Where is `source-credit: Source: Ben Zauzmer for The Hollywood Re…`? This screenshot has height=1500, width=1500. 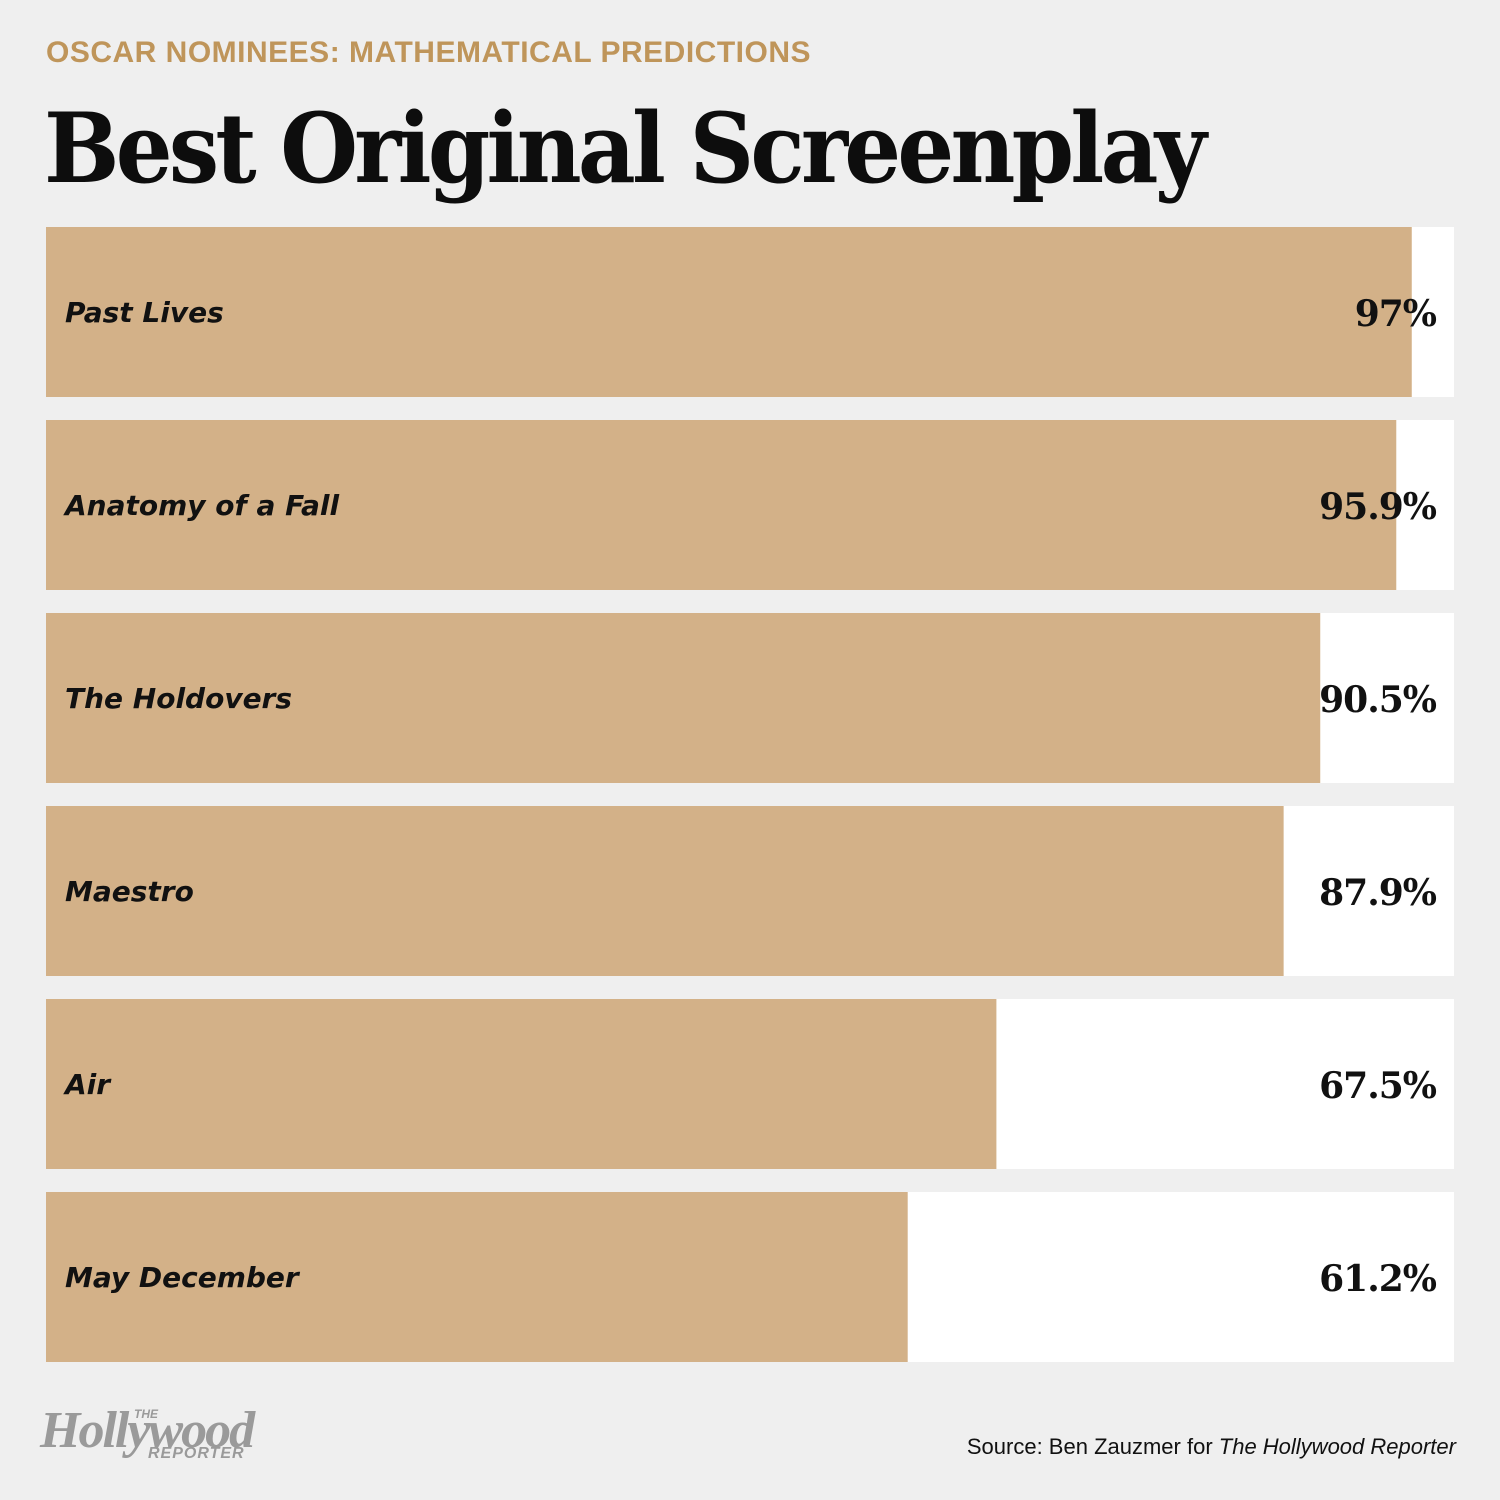 source-credit: Source: Ben Zauzmer for The Hollywood Re… is located at coordinates (1211, 1447).